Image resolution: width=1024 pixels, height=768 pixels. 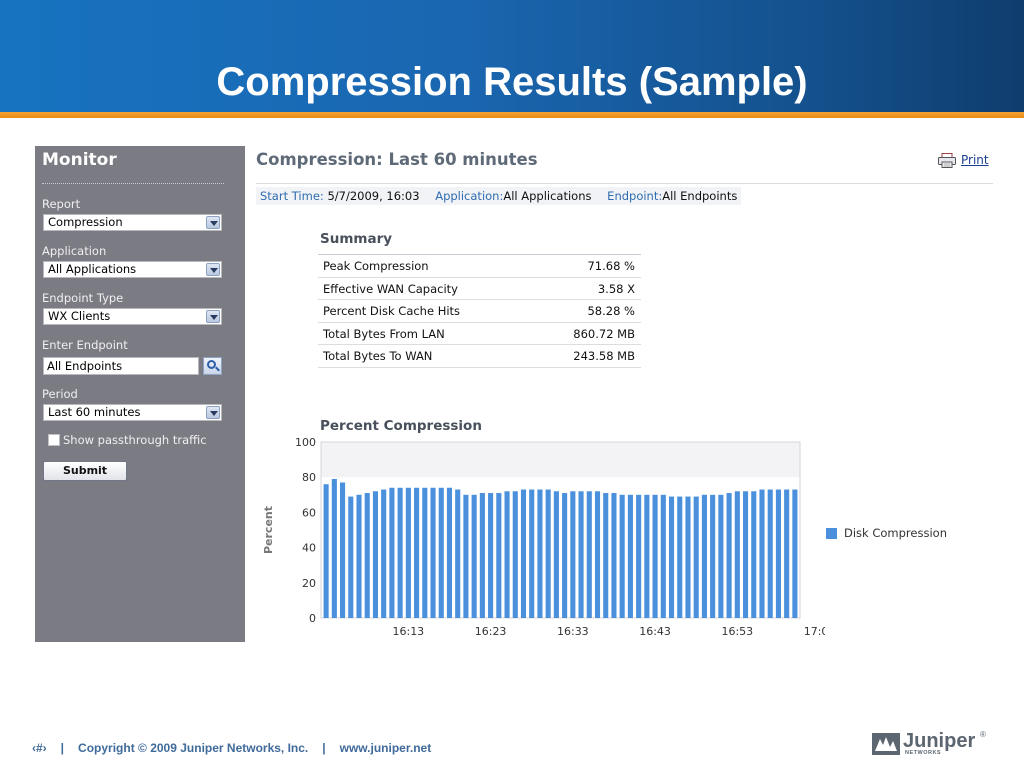 What do you see at coordinates (947, 160) in the screenshot?
I see `printer-icon` at bounding box center [947, 160].